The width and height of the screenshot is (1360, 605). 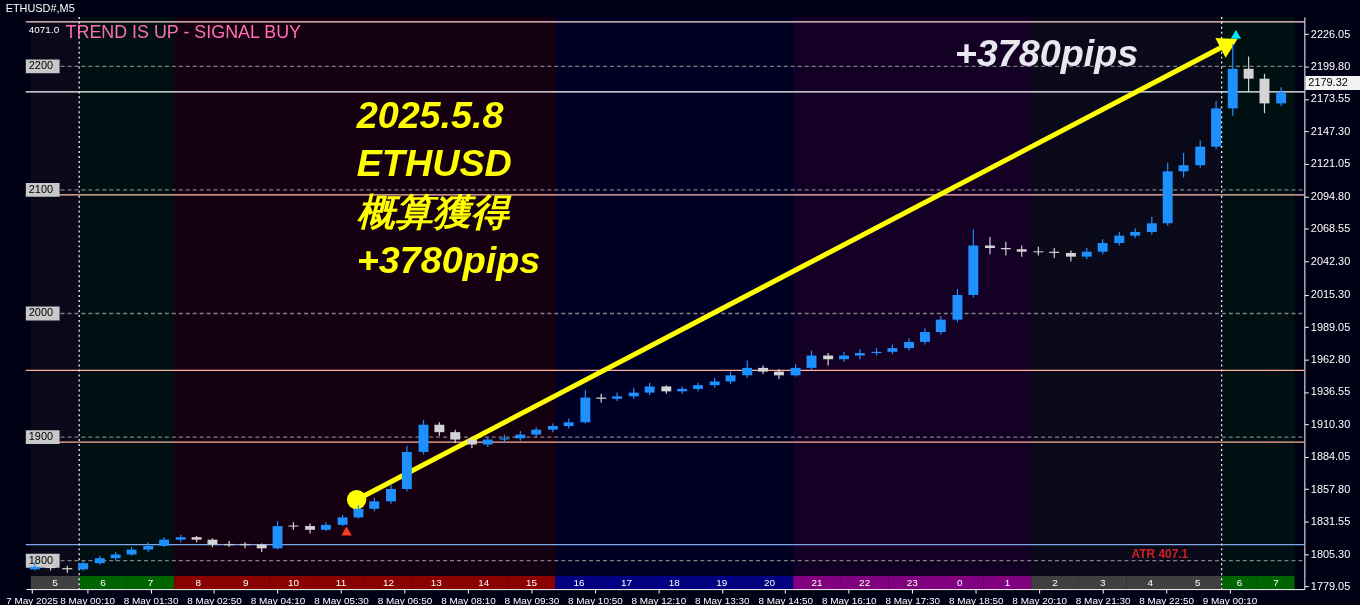 What do you see at coordinates (41, 65) in the screenshot?
I see `ref-line-label: 2200` at bounding box center [41, 65].